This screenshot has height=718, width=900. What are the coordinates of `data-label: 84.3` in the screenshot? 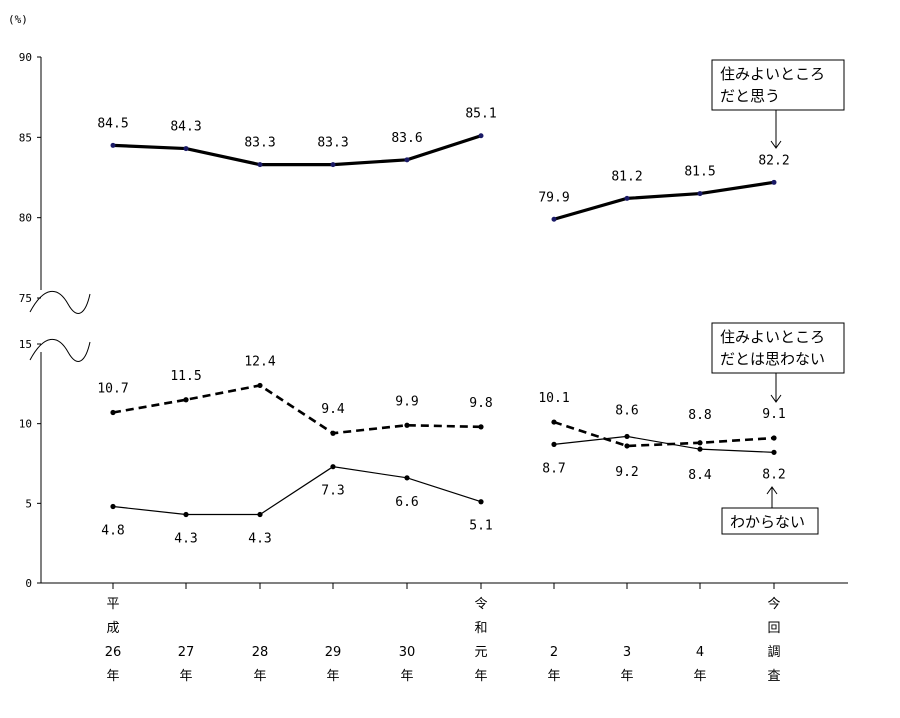 It's located at (185, 127).